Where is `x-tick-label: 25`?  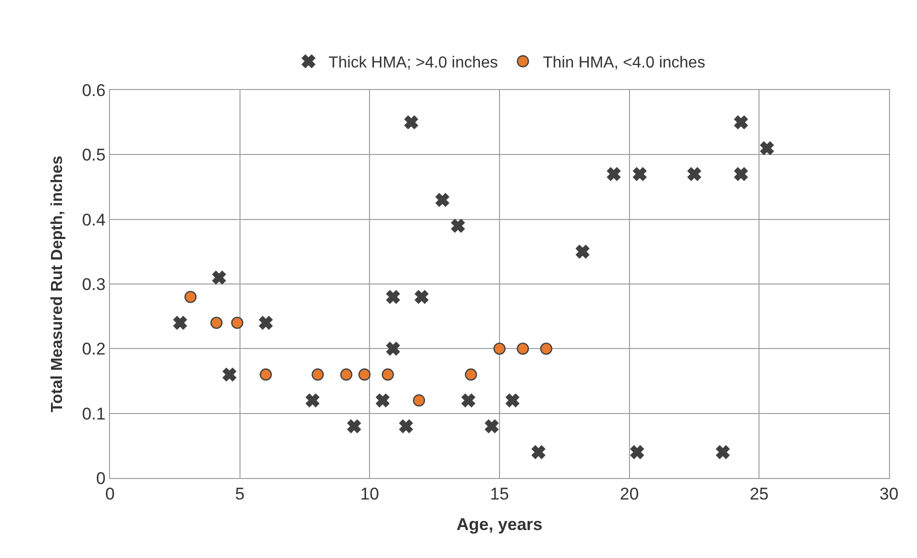 x-tick-label: 25 is located at coordinates (759, 494).